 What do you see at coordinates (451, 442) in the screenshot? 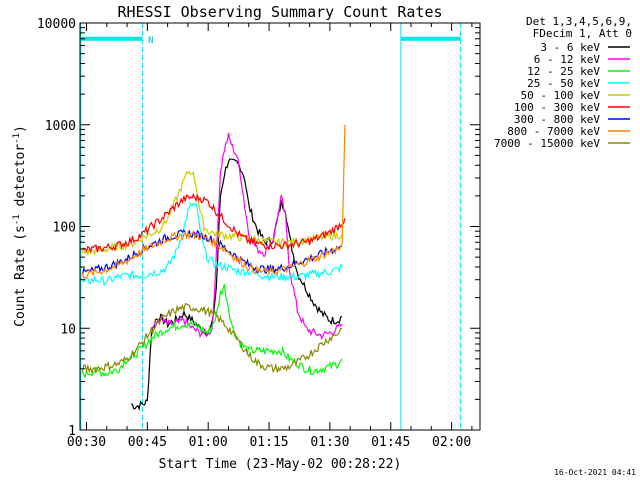
I see `x-tick-label: 02:00` at bounding box center [451, 442].